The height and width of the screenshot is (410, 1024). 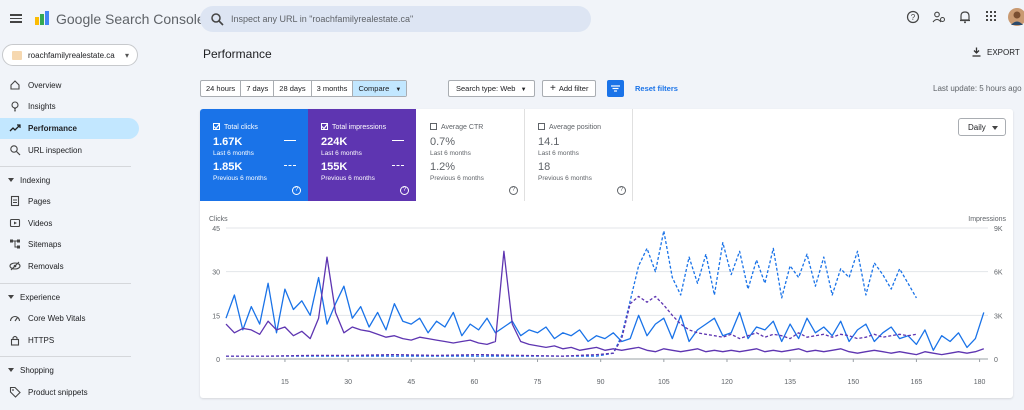 What do you see at coordinates (69, 223) in the screenshot?
I see `sidebar-item-videos: Videos` at bounding box center [69, 223].